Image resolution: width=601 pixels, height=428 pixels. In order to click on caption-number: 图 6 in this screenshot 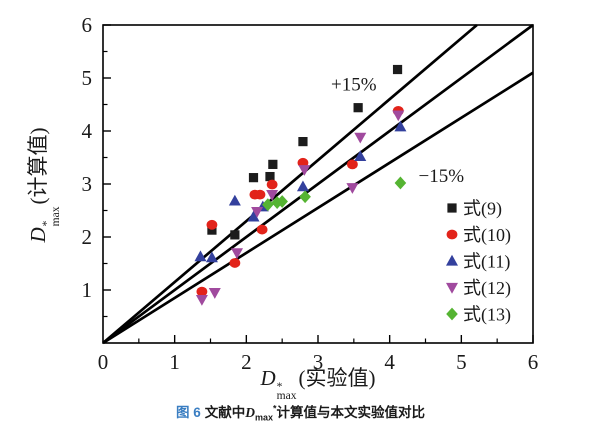, I will do `click(188, 412)`.